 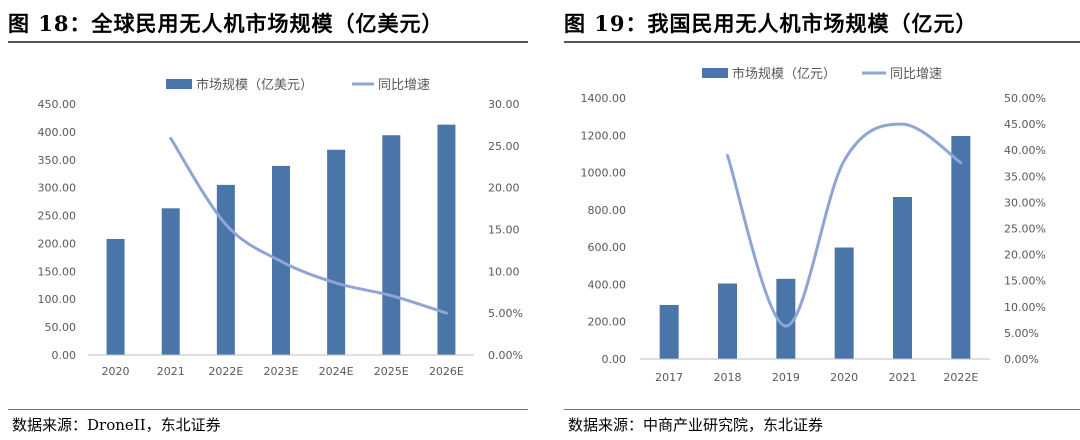 What do you see at coordinates (446, 371) in the screenshot?
I see `x-axis-tick-label: 2026E` at bounding box center [446, 371].